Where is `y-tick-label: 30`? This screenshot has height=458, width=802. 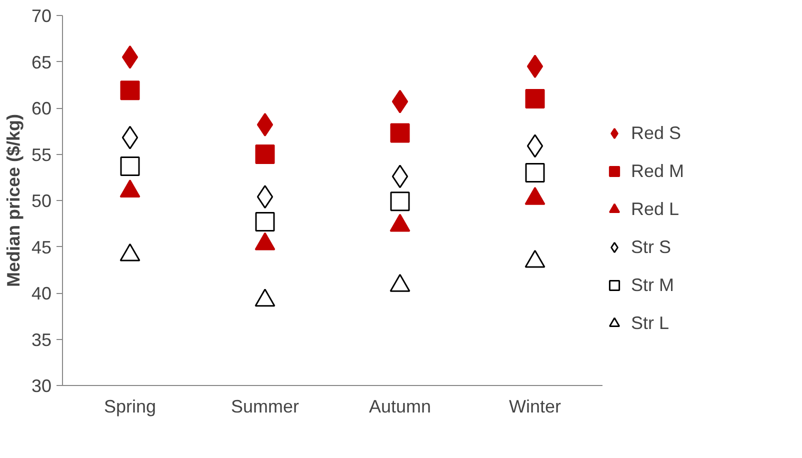
y-tick-label: 30 is located at coordinates (41, 386).